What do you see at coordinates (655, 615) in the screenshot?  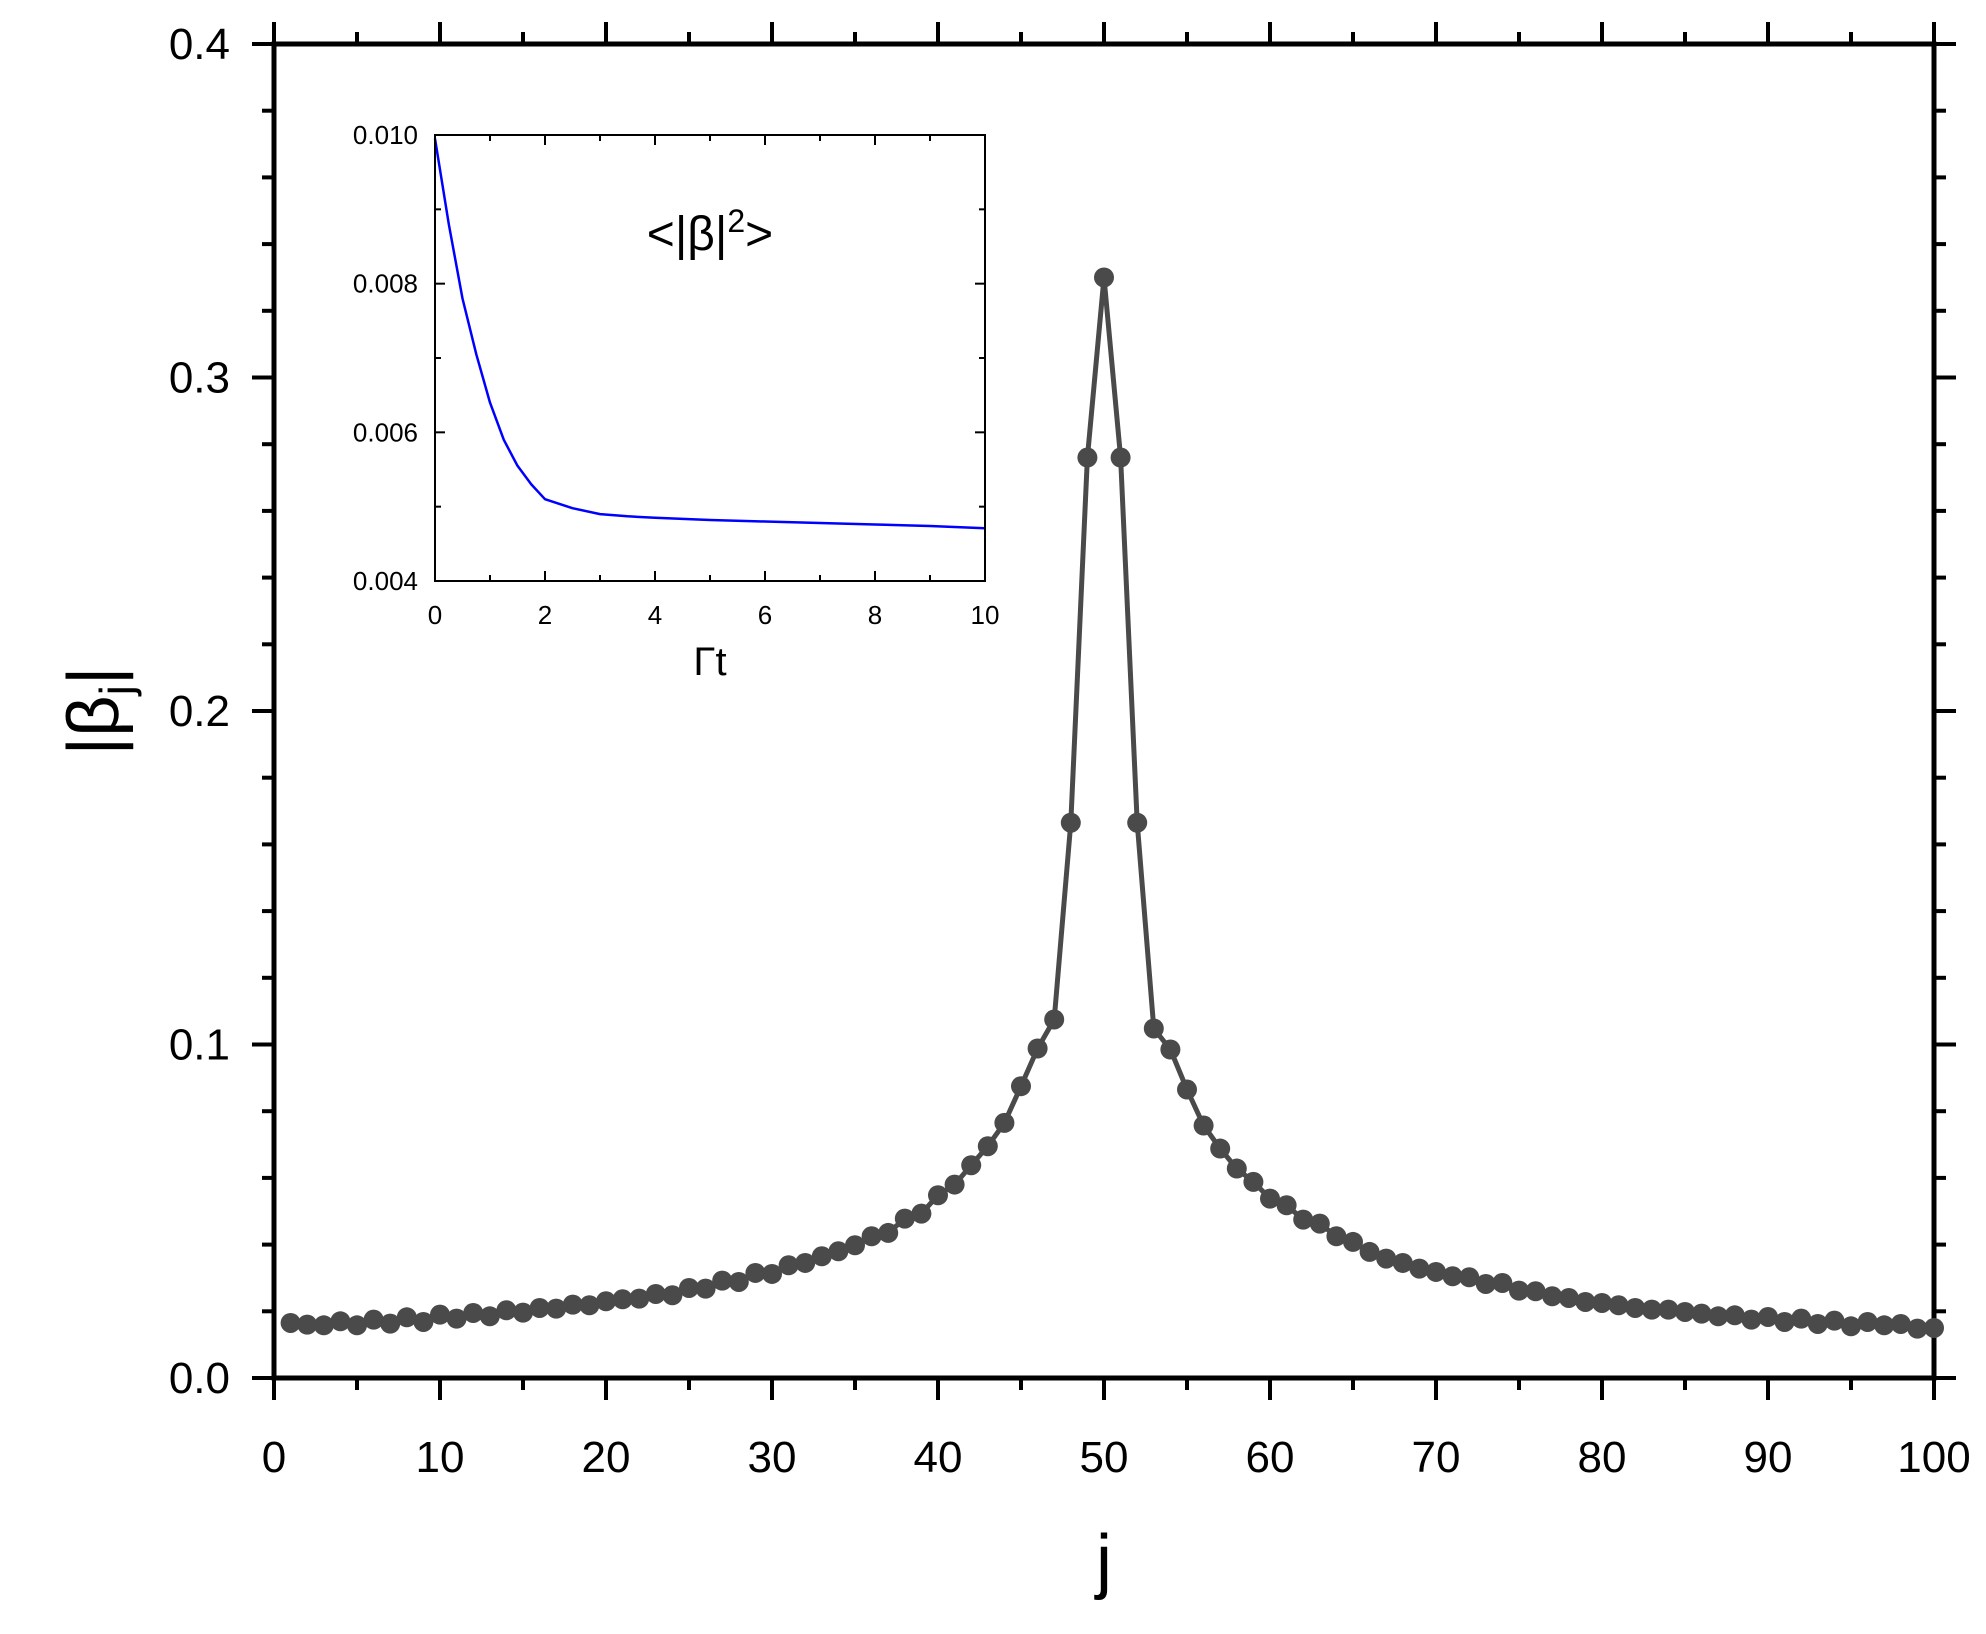 I see `inset-x-tick-label: 4` at bounding box center [655, 615].